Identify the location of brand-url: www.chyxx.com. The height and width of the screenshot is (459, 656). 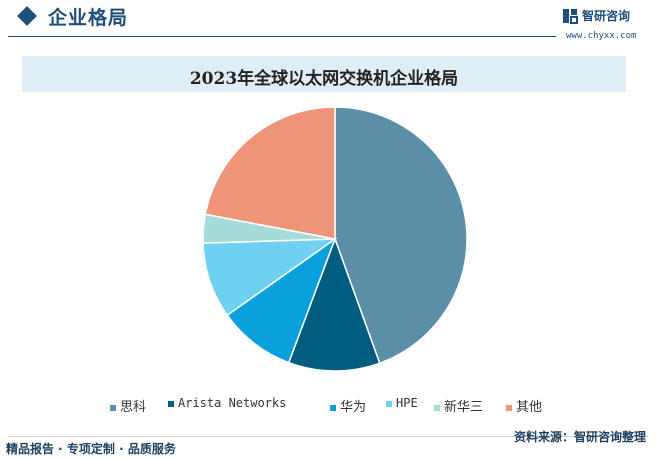
(601, 36).